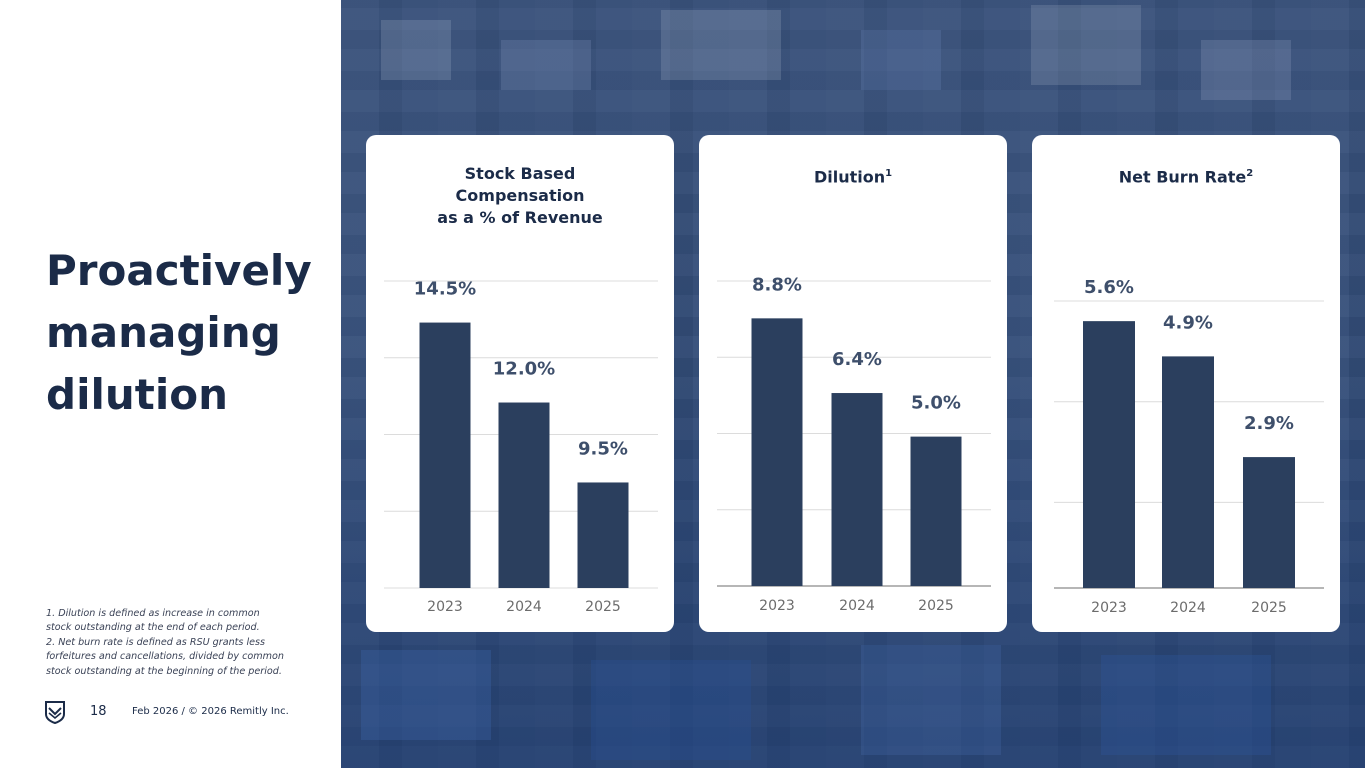 The image size is (1365, 768). I want to click on bar-data-label: 12.0%, so click(524, 369).